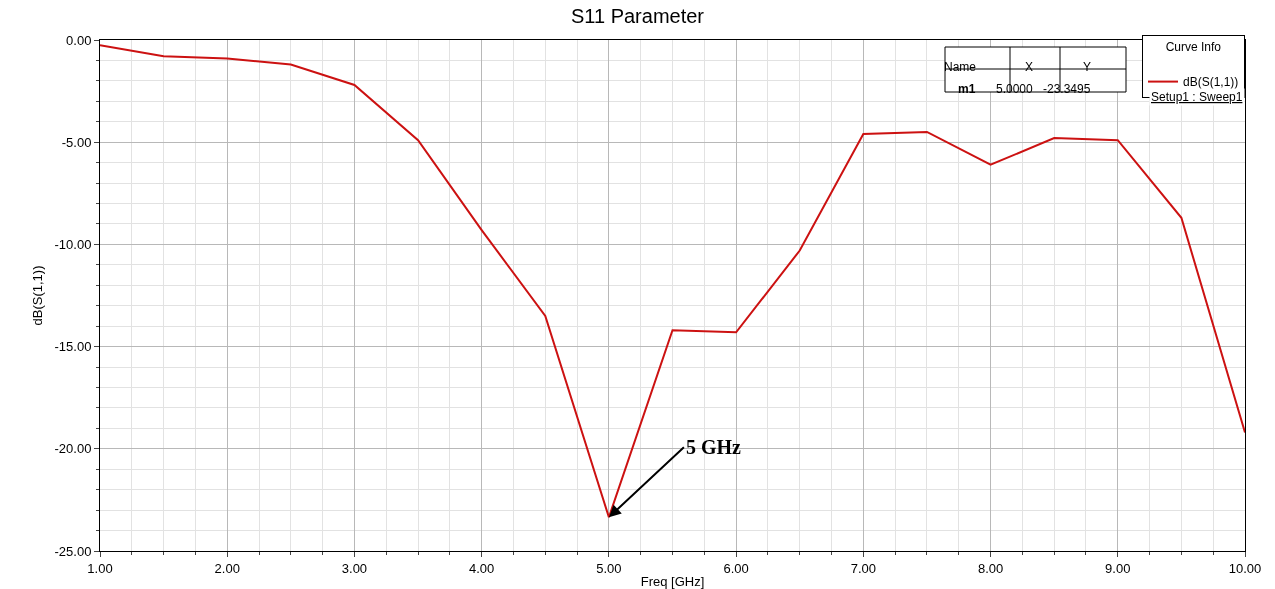  What do you see at coordinates (736, 568) in the screenshot?
I see `x-tick-label: 6.00` at bounding box center [736, 568].